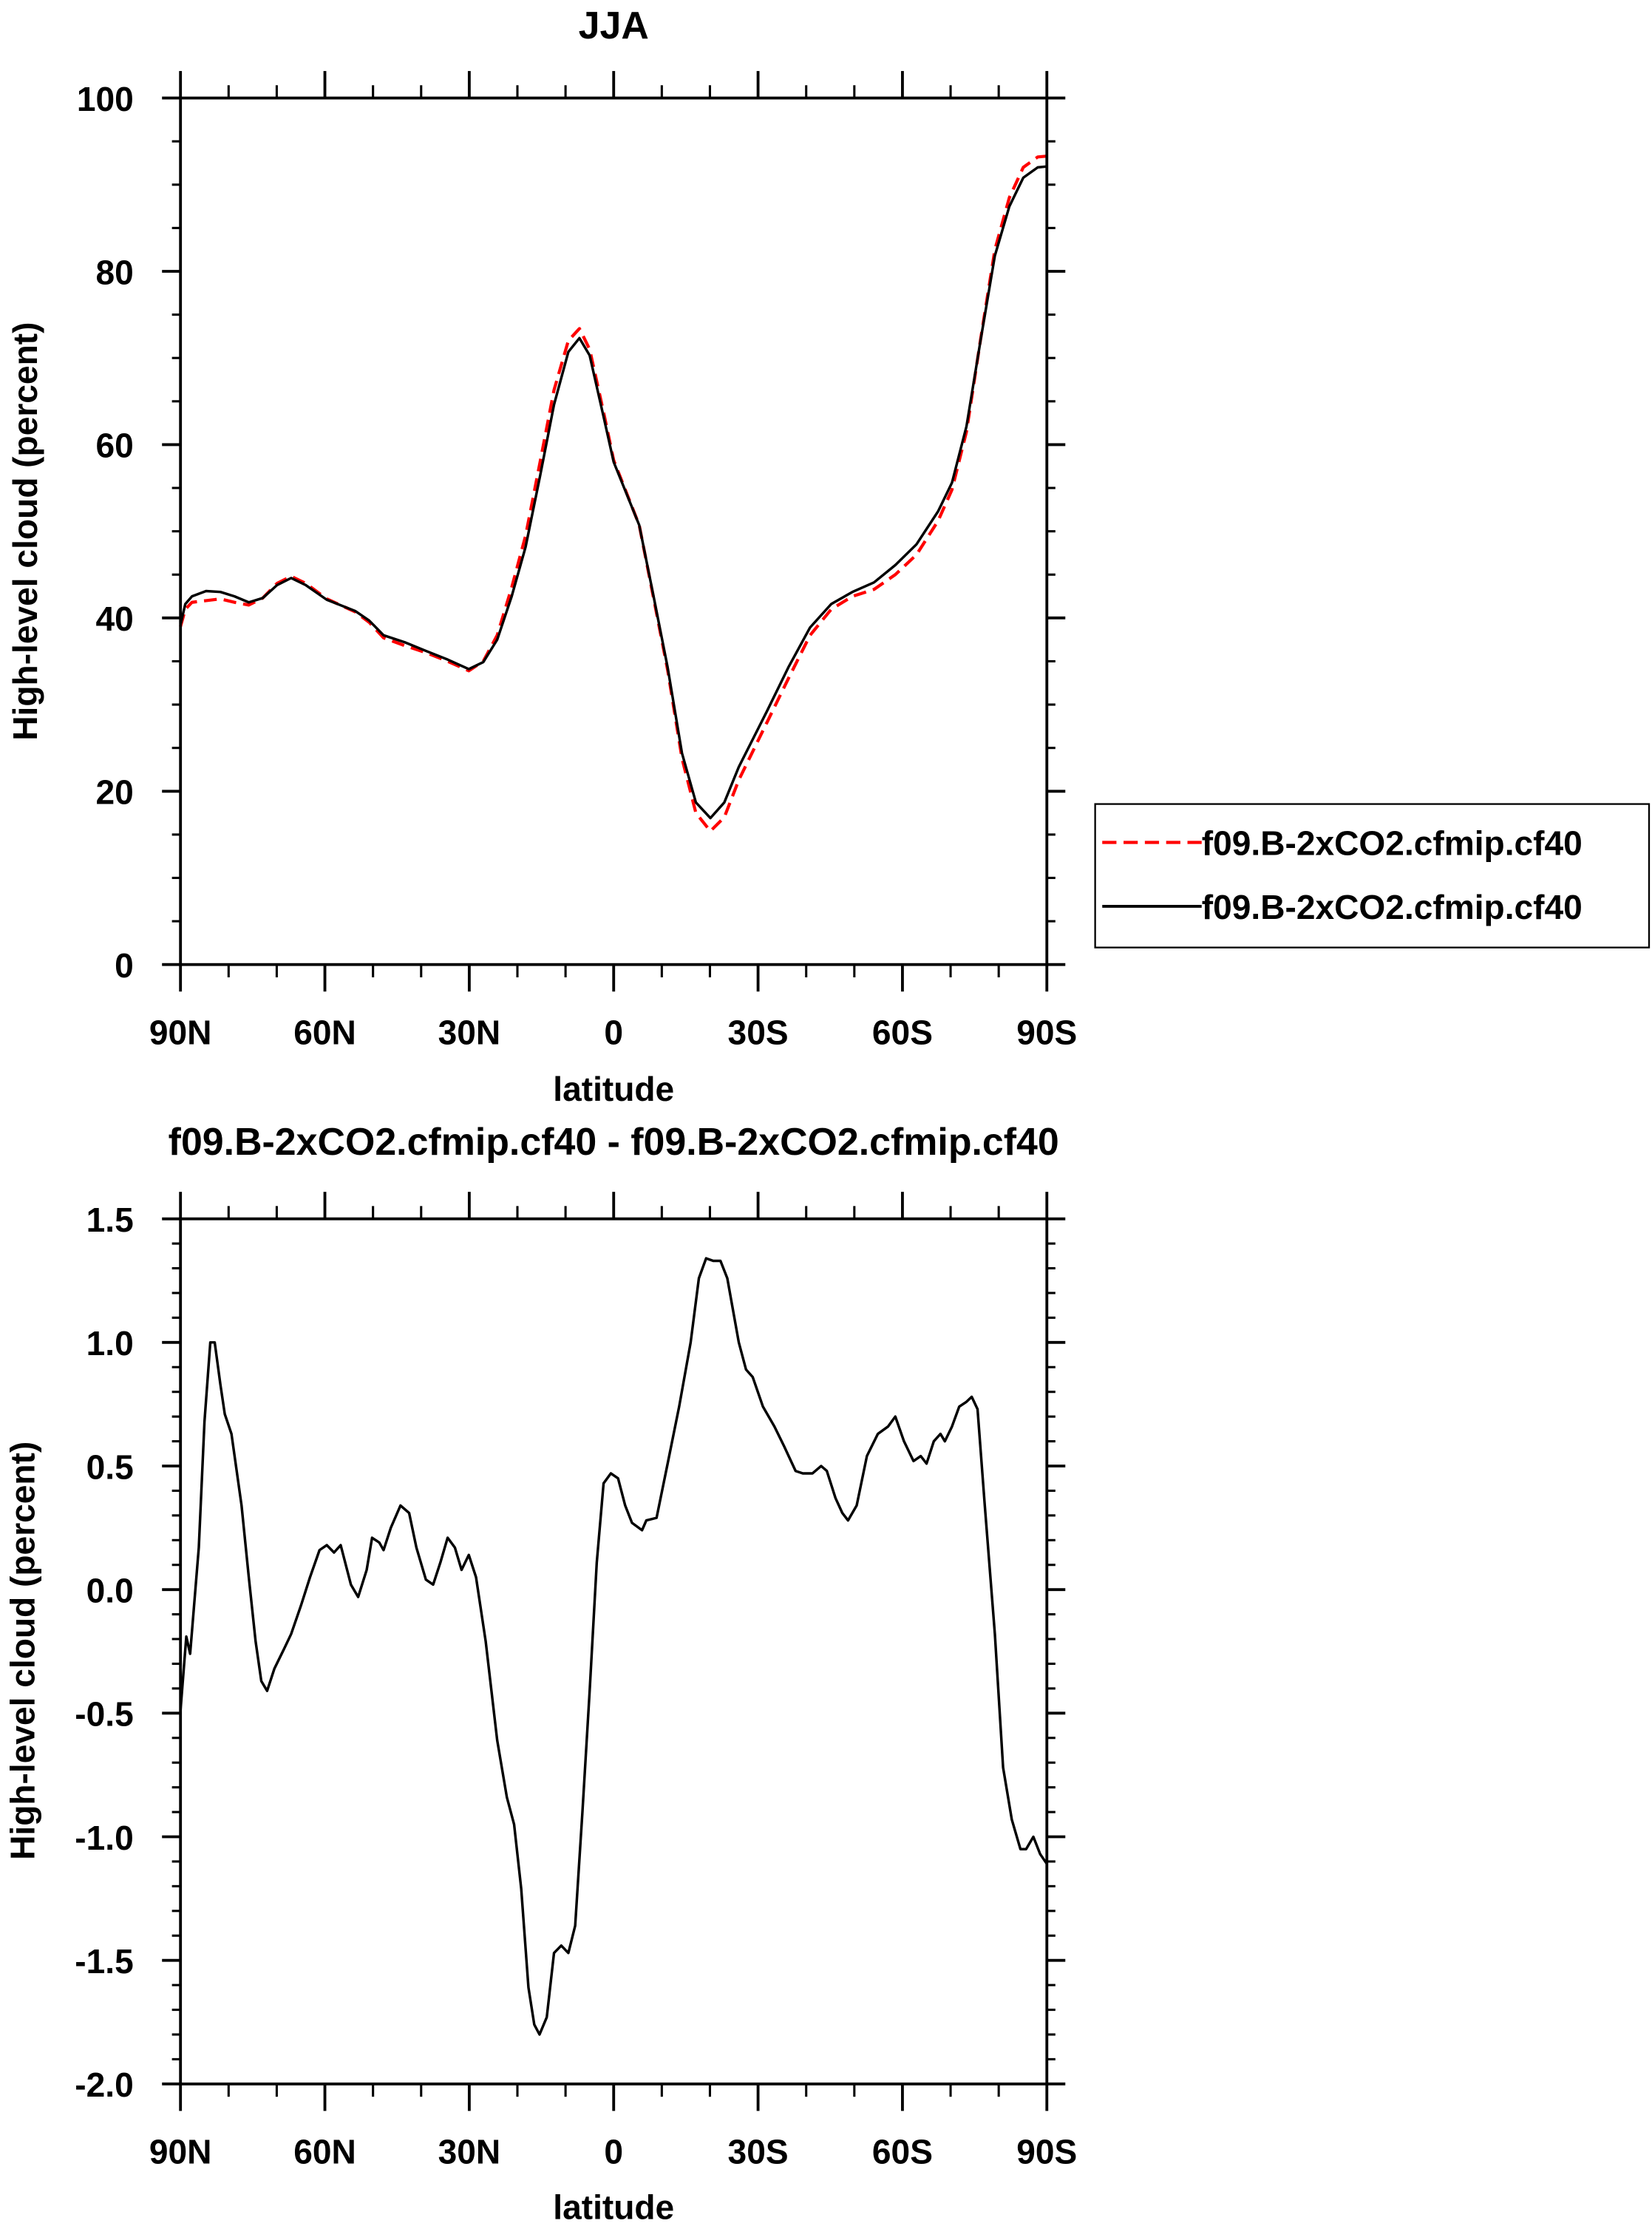  I want to click on bottom-x-tick-label: 90N, so click(180, 2151).